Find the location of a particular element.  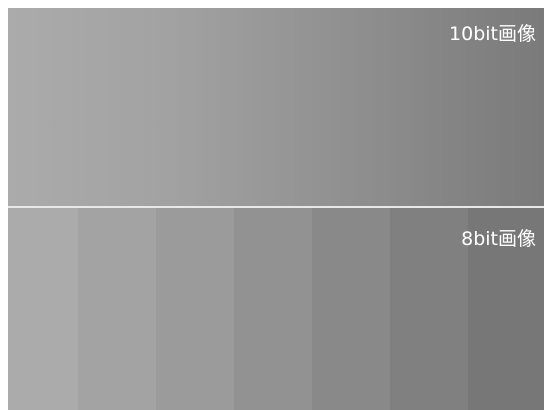

label-8bit: 8bit画像 is located at coordinates (498, 239).